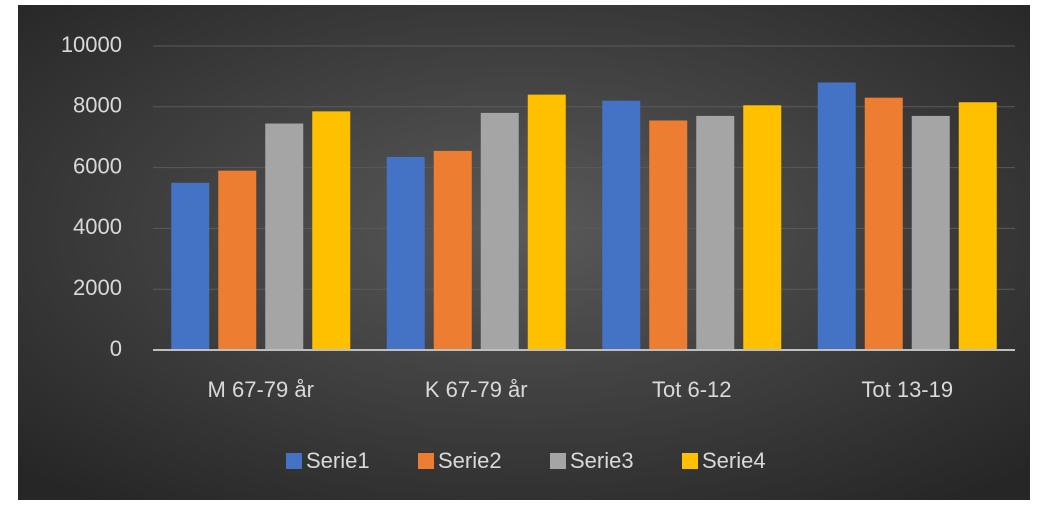 The image size is (1046, 507). Describe the element at coordinates (907, 389) in the screenshot. I see `x-tick-label: Tot 13-19` at that location.